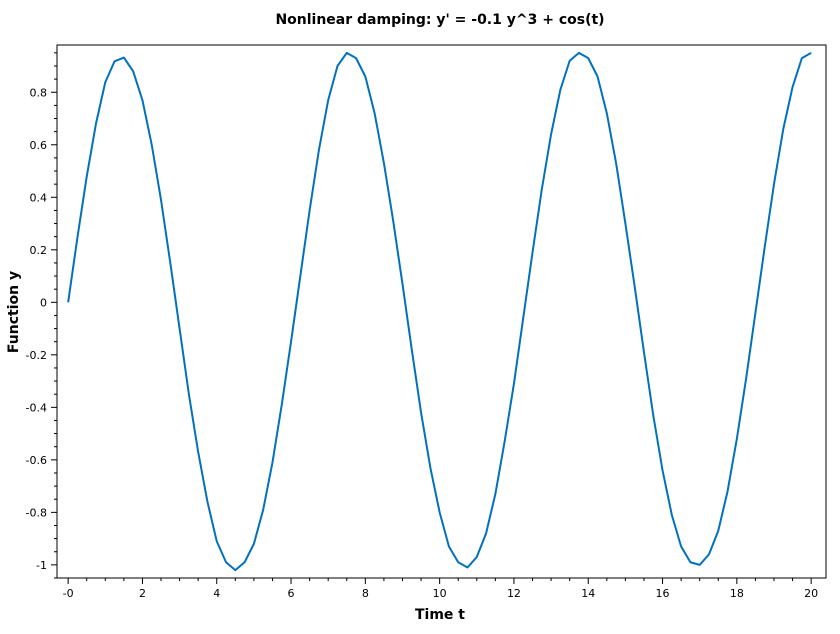 Image resolution: width=840 pixels, height=634 pixels. What do you see at coordinates (365, 593) in the screenshot?
I see `x-tick-label: 8` at bounding box center [365, 593].